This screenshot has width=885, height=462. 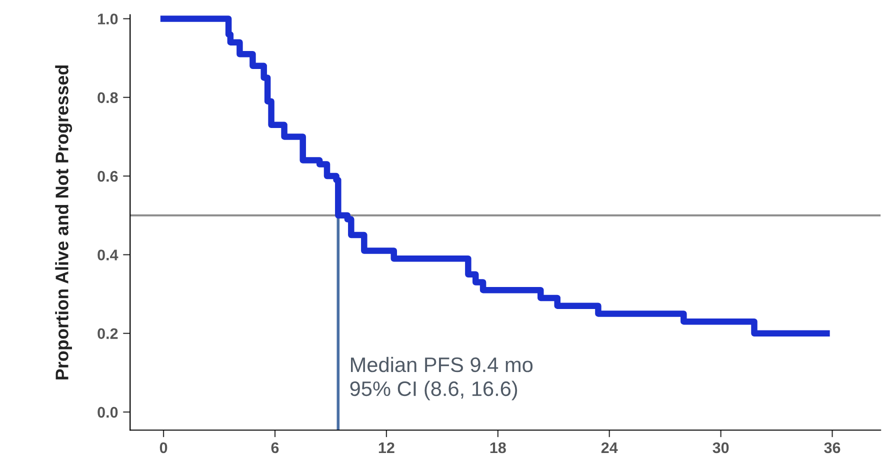 I want to click on y-tick-label: 1.0, so click(x=108, y=19).